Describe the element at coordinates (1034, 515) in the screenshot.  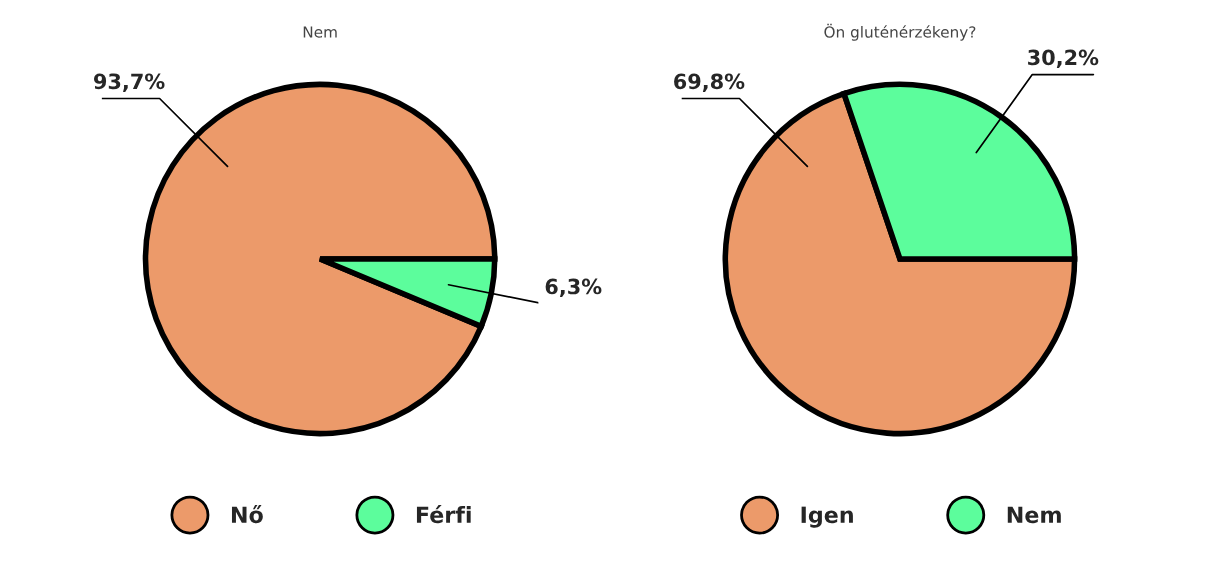
I see `legend-label: Nem` at that location.